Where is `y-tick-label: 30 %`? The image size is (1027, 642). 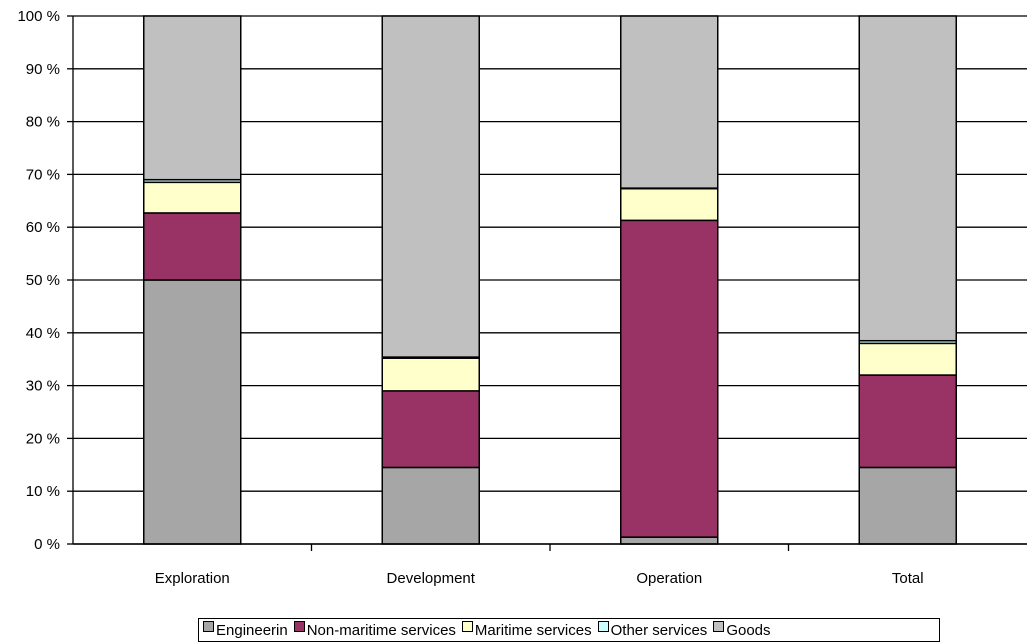 y-tick-label: 30 % is located at coordinates (43, 386).